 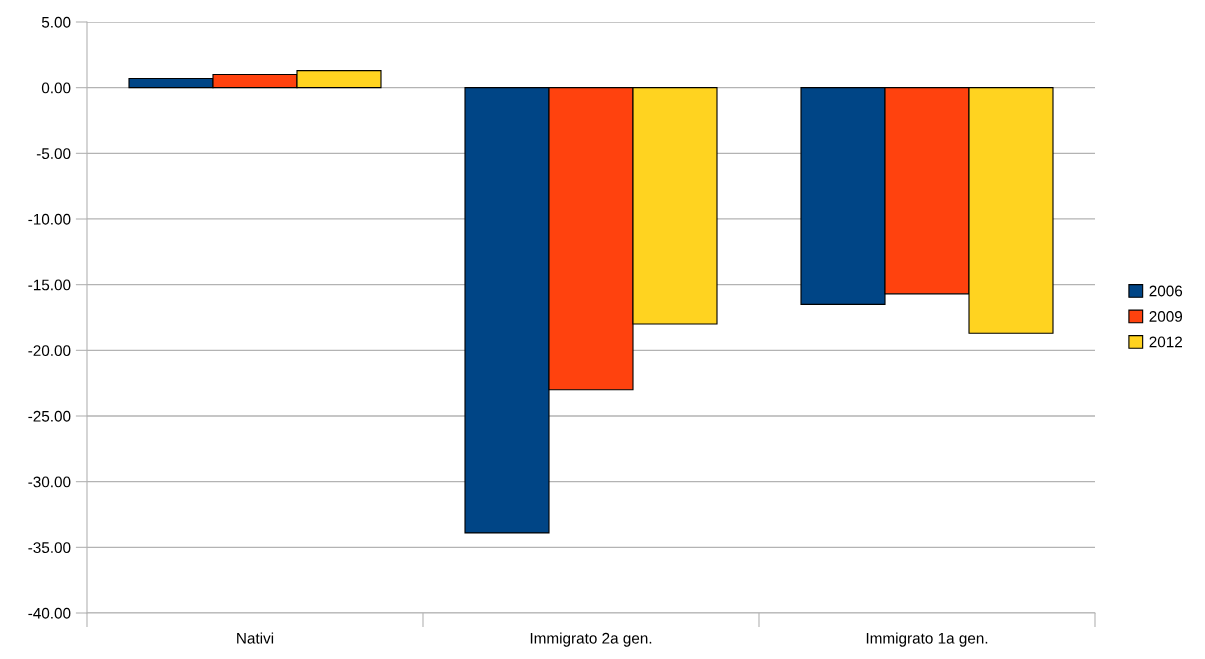 What do you see at coordinates (49, 613) in the screenshot?
I see `y-tick-label: -40.00` at bounding box center [49, 613].